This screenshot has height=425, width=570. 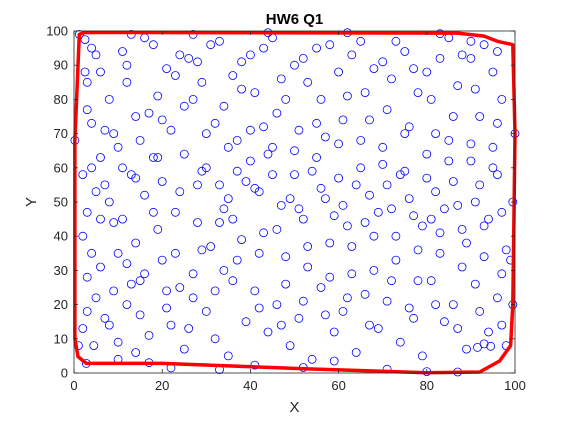 What do you see at coordinates (61, 270) in the screenshot?
I see `y-tick-label: 30` at bounding box center [61, 270].